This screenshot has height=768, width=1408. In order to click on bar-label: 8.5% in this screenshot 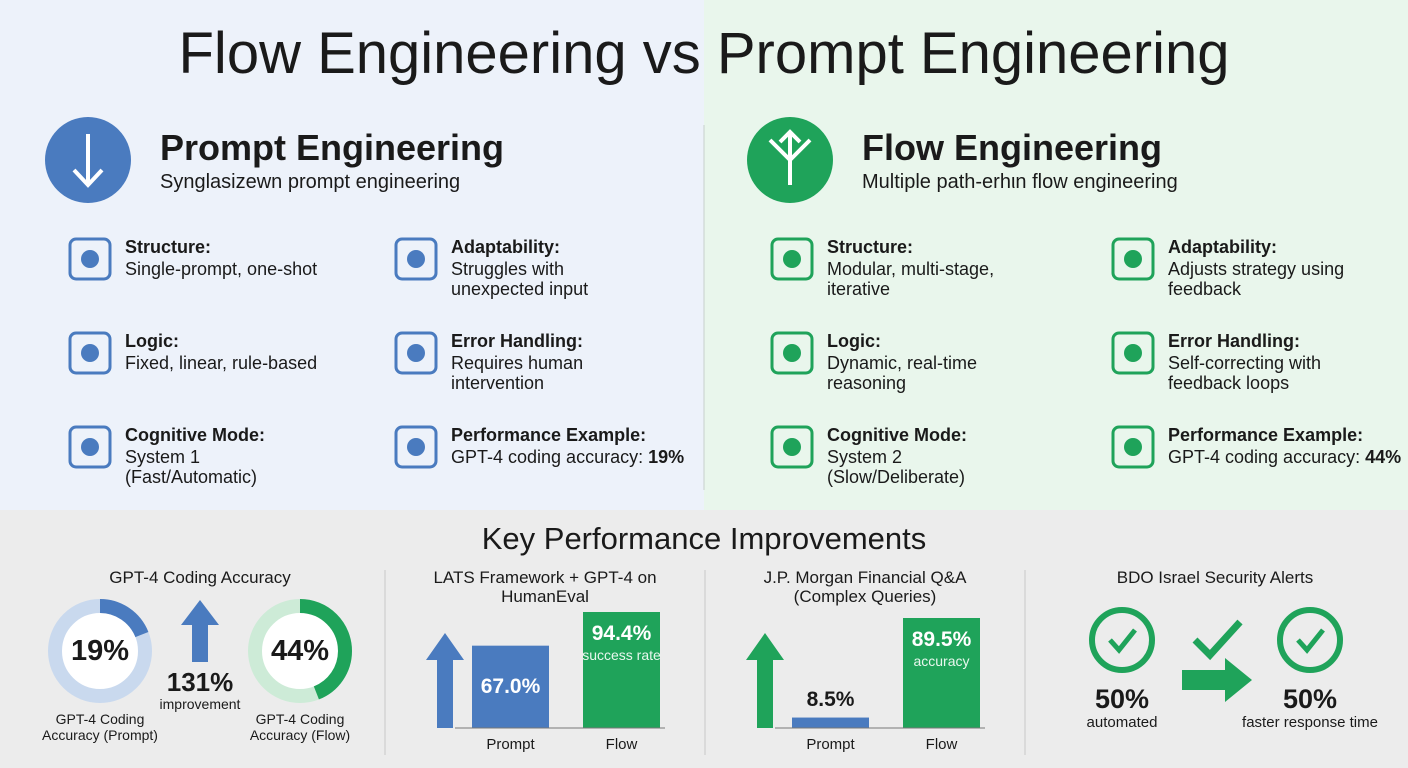, I will do `click(830, 699)`.